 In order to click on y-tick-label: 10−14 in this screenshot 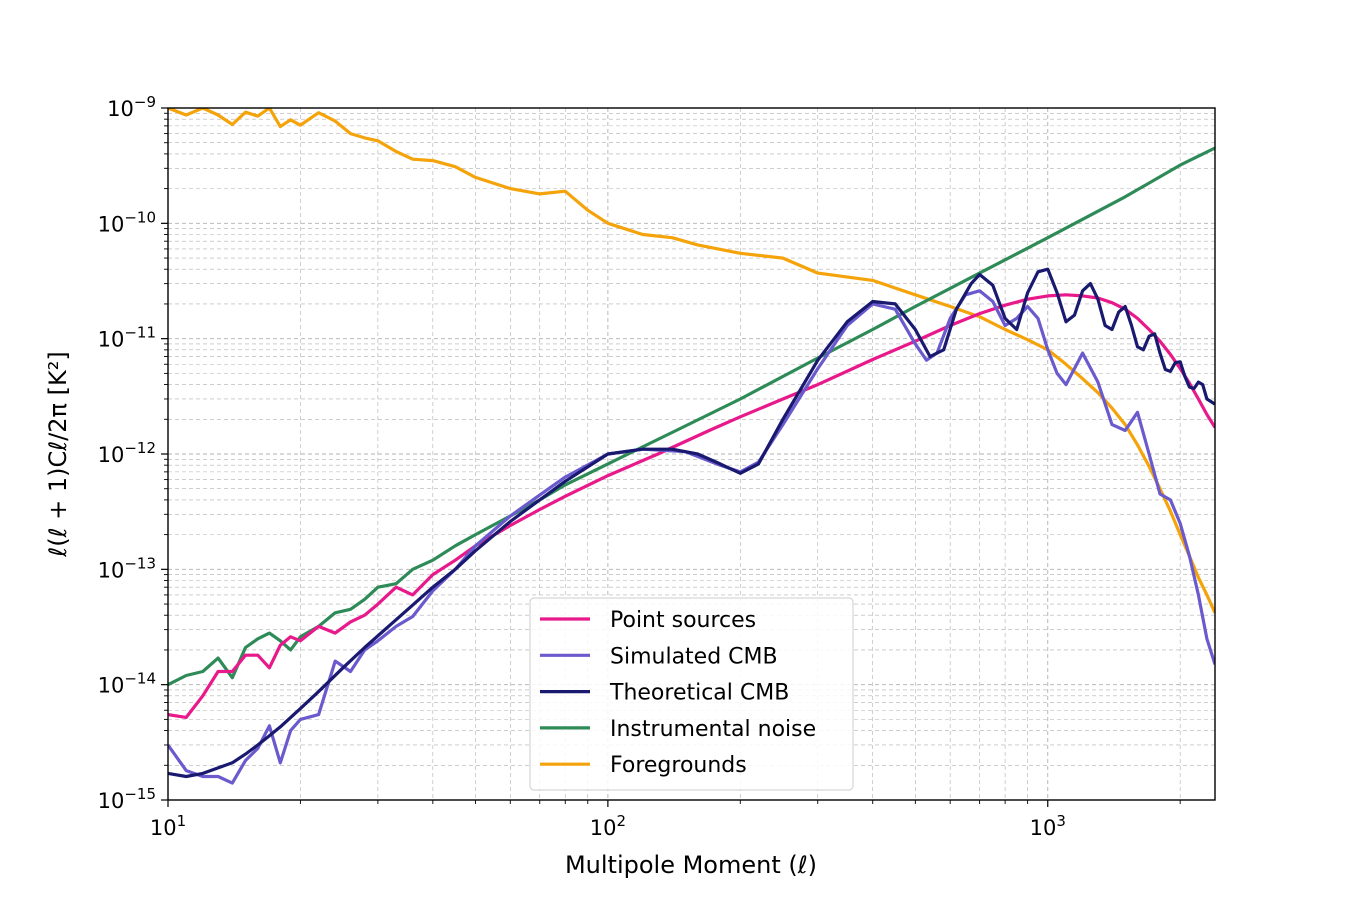, I will do `click(127, 684)`.